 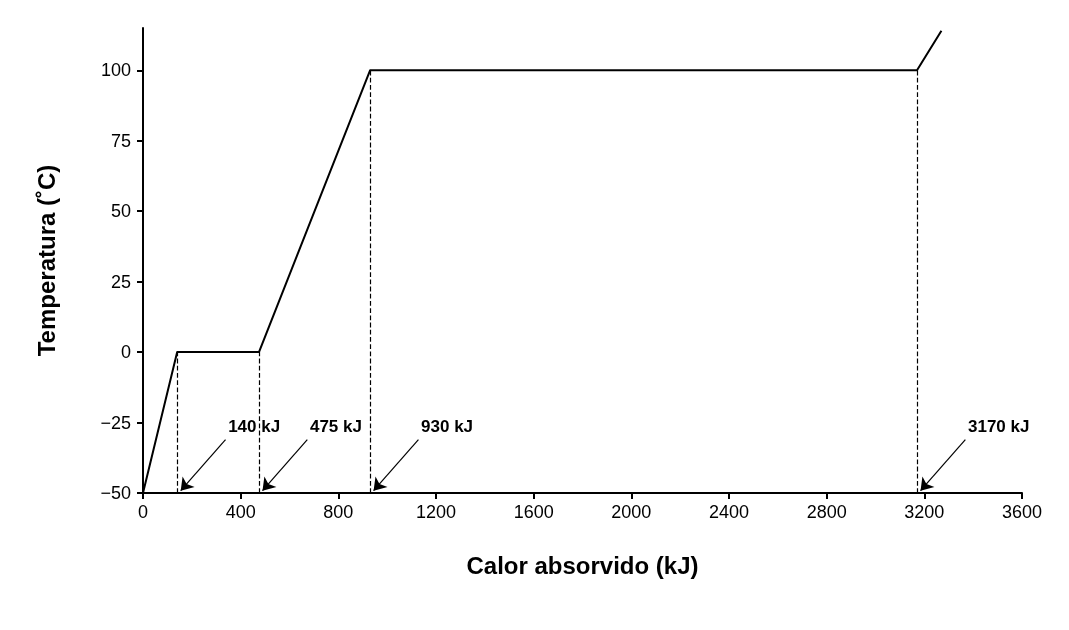 What do you see at coordinates (254, 426) in the screenshot?
I see `ref-line-label: 140 kJ` at bounding box center [254, 426].